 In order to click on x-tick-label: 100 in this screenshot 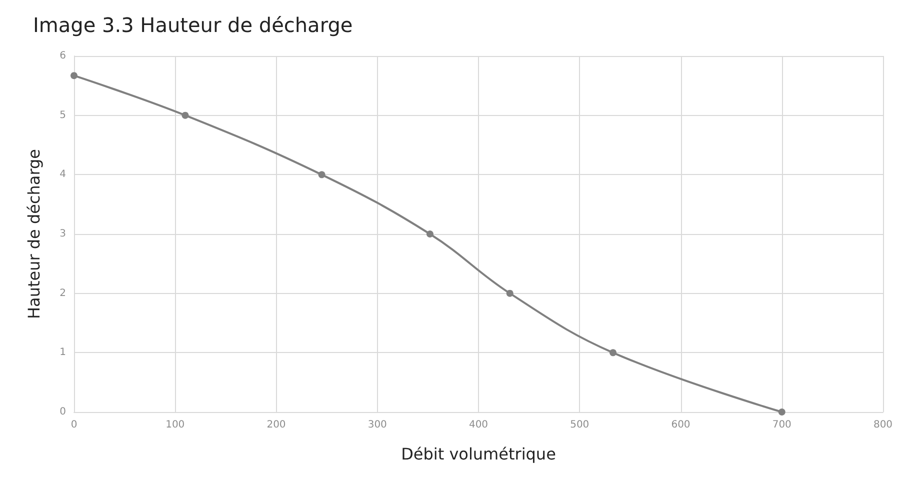, I will do `click(175, 425)`.